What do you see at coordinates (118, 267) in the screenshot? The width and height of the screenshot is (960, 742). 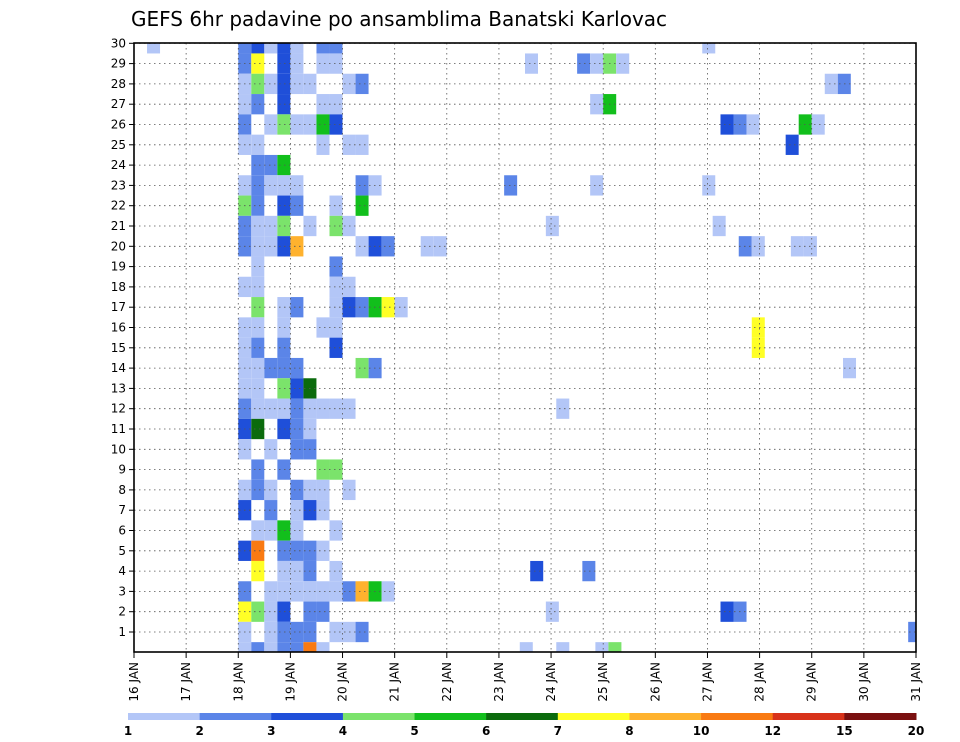 I see `y-tick-label: 19` at bounding box center [118, 267].